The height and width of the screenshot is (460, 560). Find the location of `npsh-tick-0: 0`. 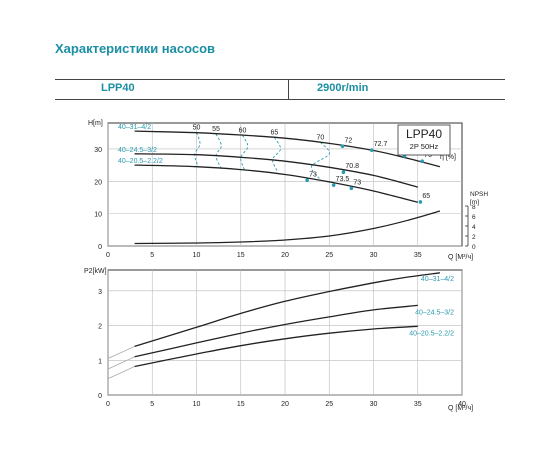

npsh-tick-0: 0 is located at coordinates (474, 247).